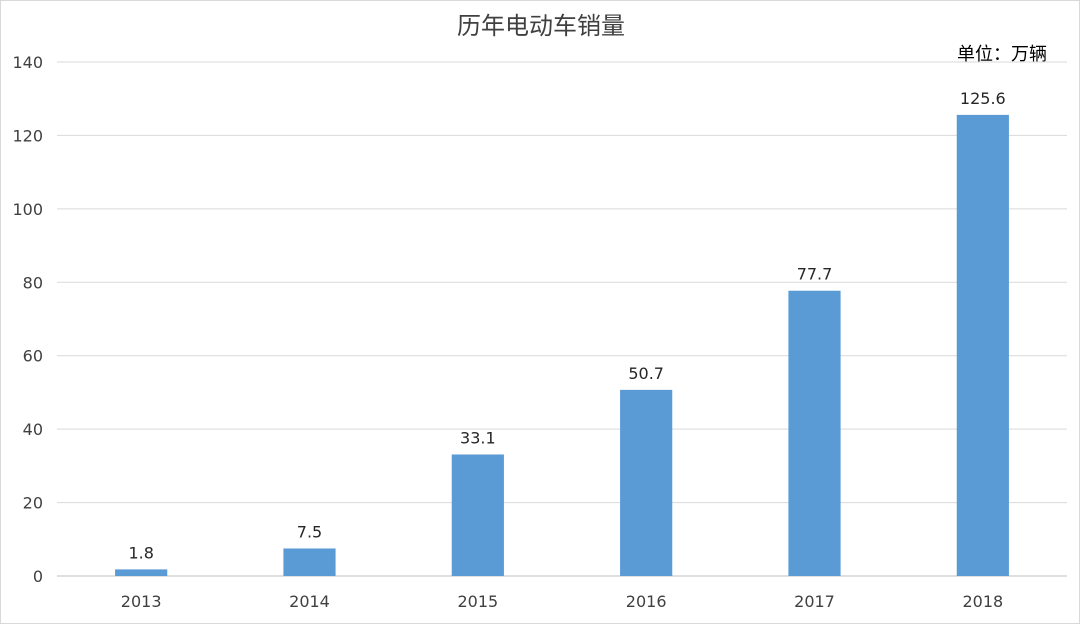 The width and height of the screenshot is (1080, 624). Describe the element at coordinates (646, 482) in the screenshot. I see `bar-2016` at that location.